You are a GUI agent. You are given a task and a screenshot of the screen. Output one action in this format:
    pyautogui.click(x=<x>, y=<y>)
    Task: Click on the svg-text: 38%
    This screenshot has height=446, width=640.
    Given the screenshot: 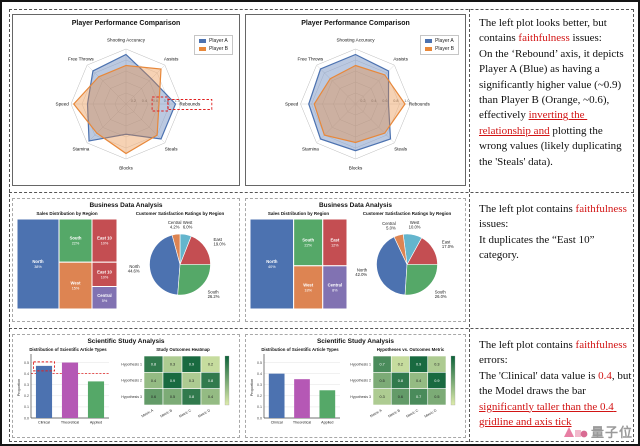 What is the action you would take?
    pyautogui.click(x=38, y=267)
    